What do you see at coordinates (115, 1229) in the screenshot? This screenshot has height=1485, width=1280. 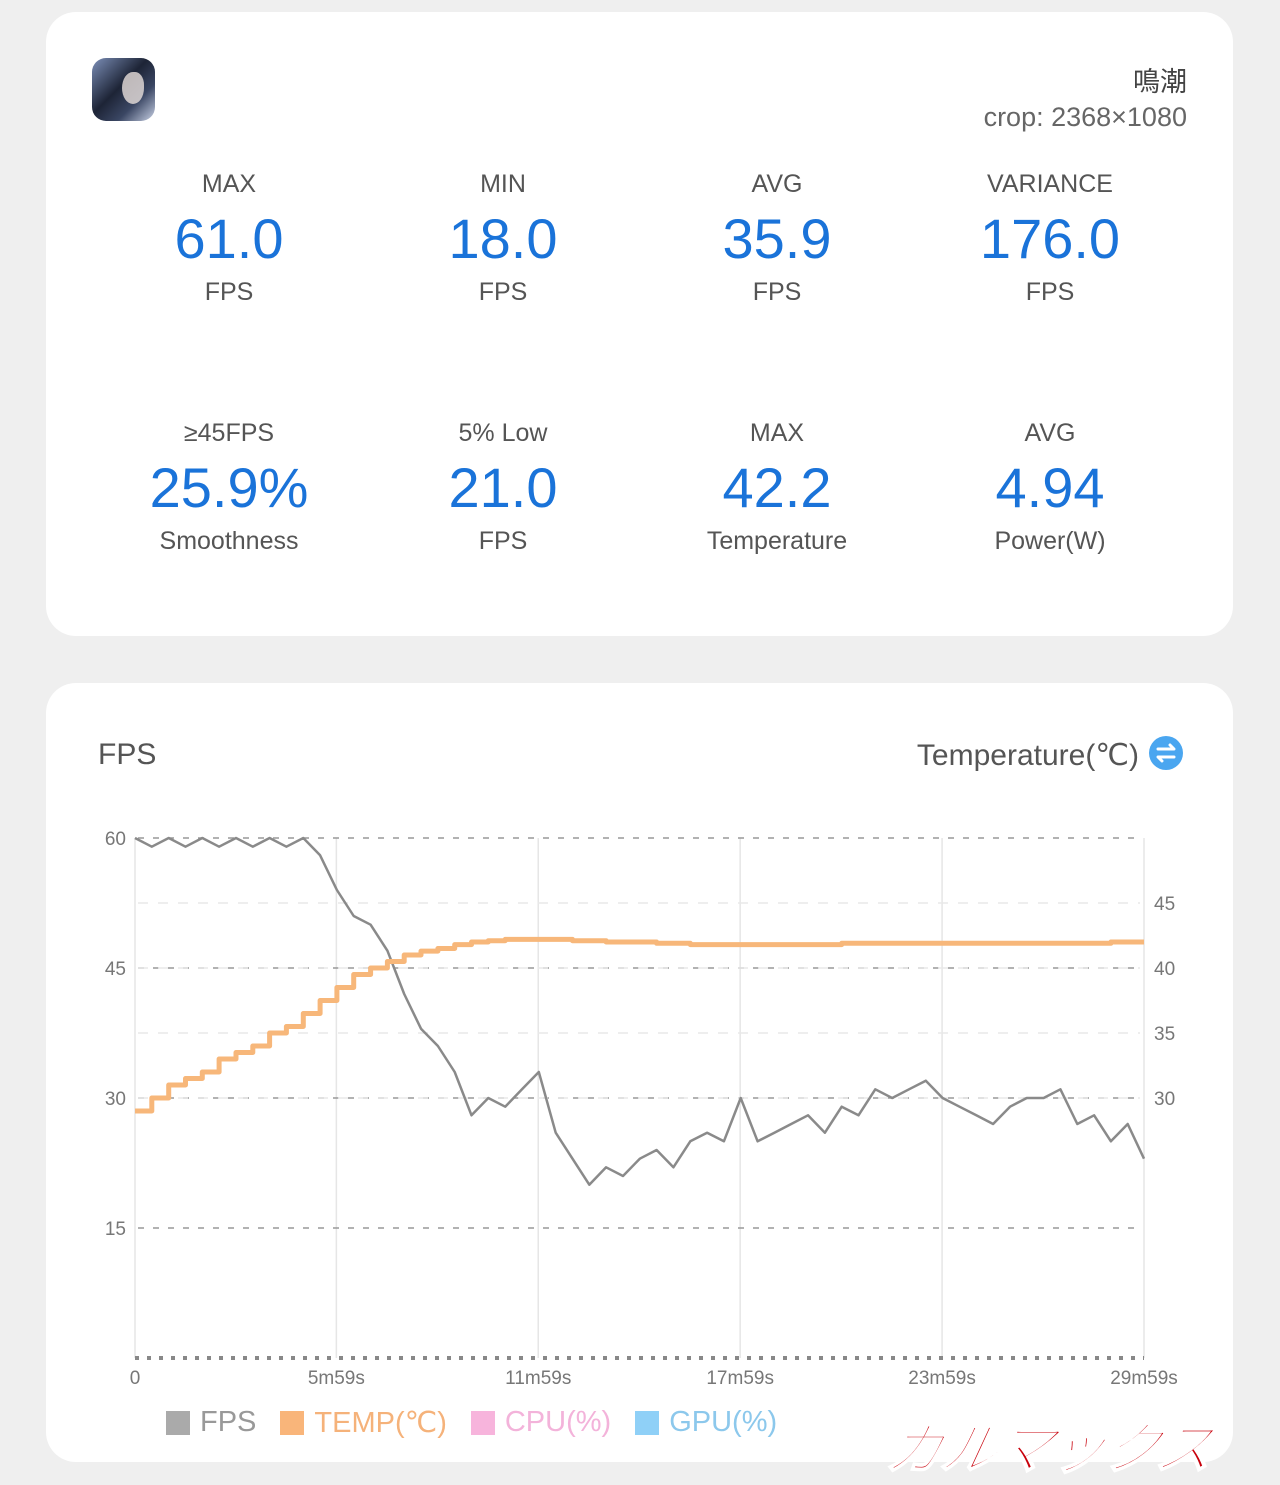 I see `y-left-tick-label: 15` at bounding box center [115, 1229].